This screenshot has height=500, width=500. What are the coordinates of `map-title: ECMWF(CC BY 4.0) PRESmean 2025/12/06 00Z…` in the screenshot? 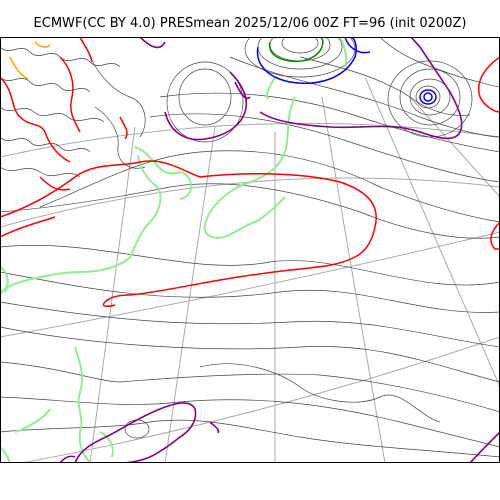 It's located at (250, 23).